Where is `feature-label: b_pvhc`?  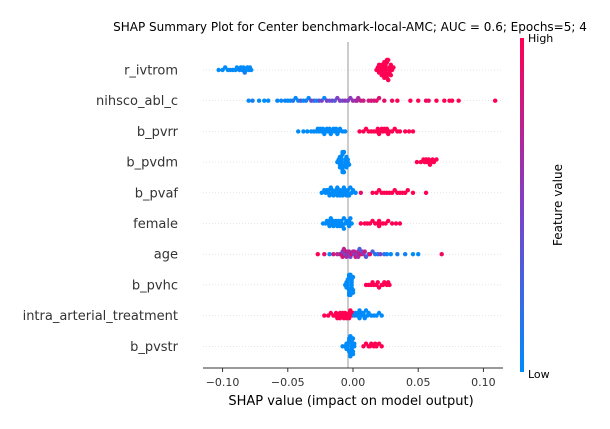 feature-label: b_pvhc is located at coordinates (155, 285).